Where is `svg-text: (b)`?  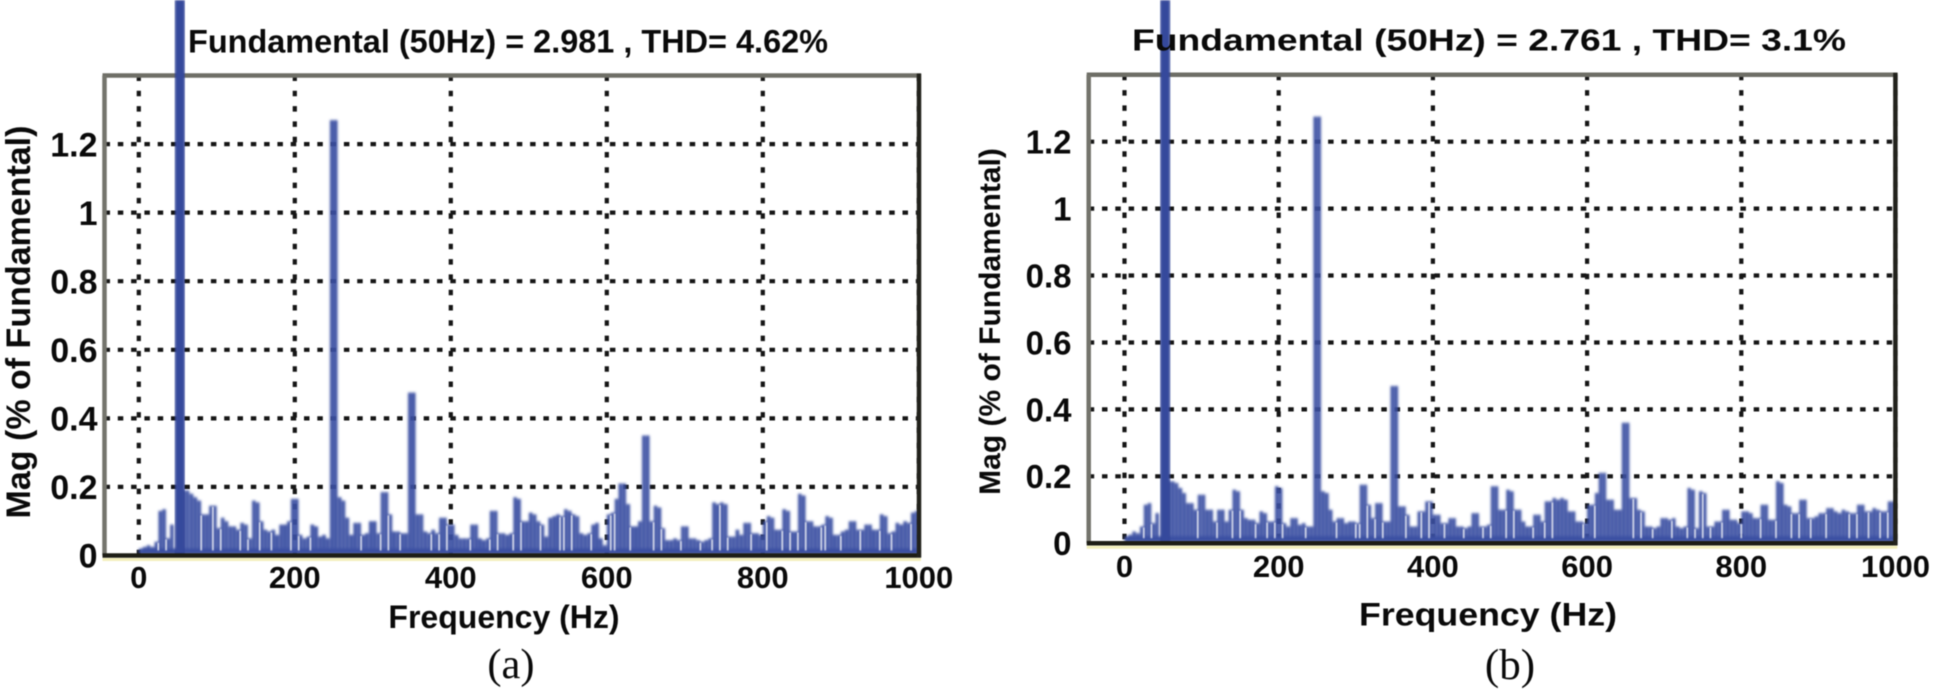 svg-text: (b) is located at coordinates (1510, 665).